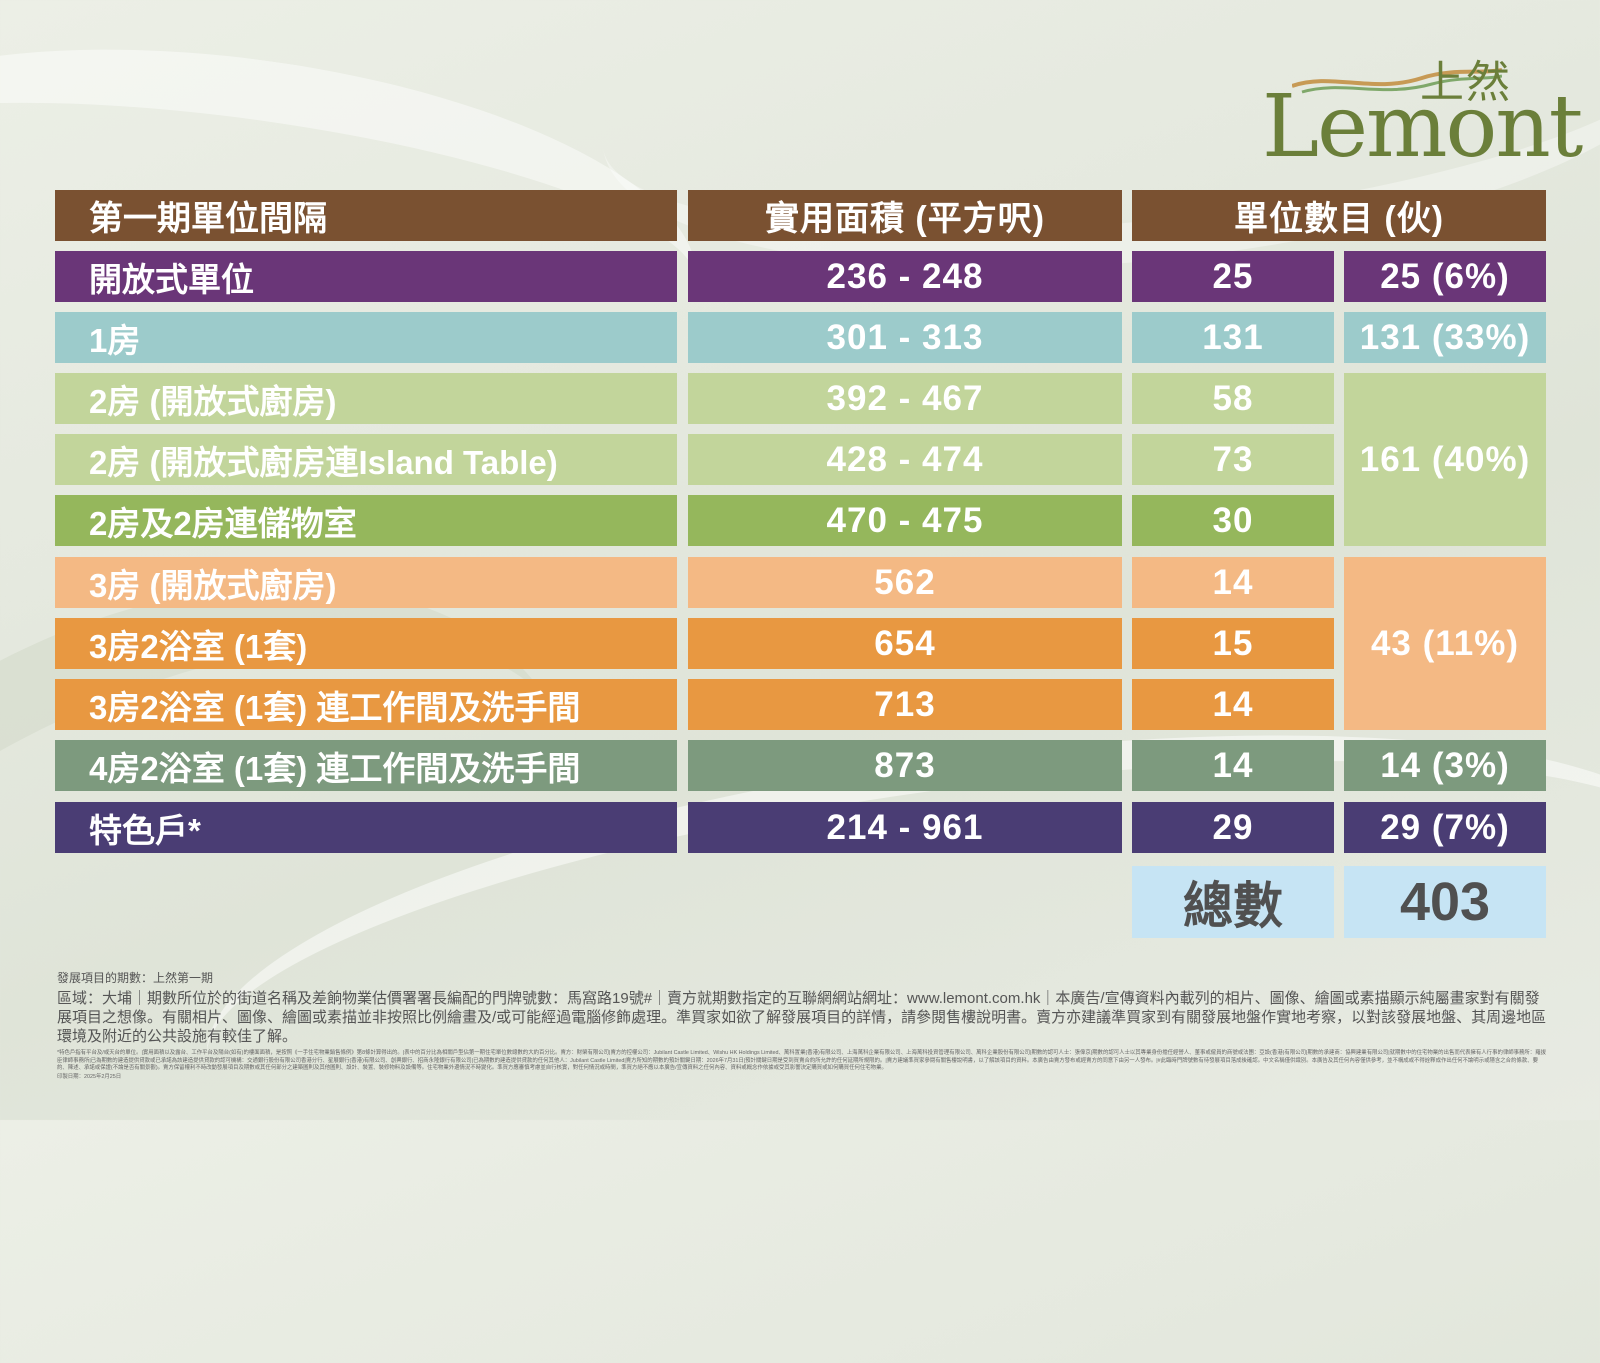  I want to click on row-name-three-bed-work-room: 3房2浴室 (1套) 連工作間及洗手間, so click(366, 704).